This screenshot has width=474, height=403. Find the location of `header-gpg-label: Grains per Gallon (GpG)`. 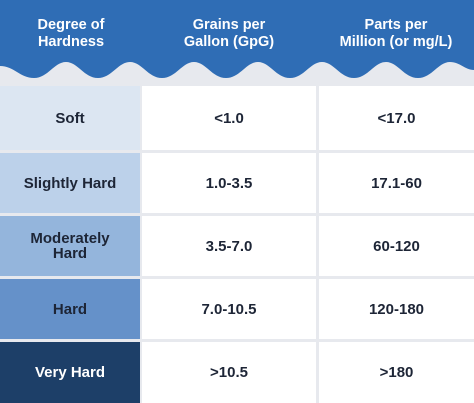

header-gpg-label: Grains per Gallon (GpG) is located at coordinates (229, 33).